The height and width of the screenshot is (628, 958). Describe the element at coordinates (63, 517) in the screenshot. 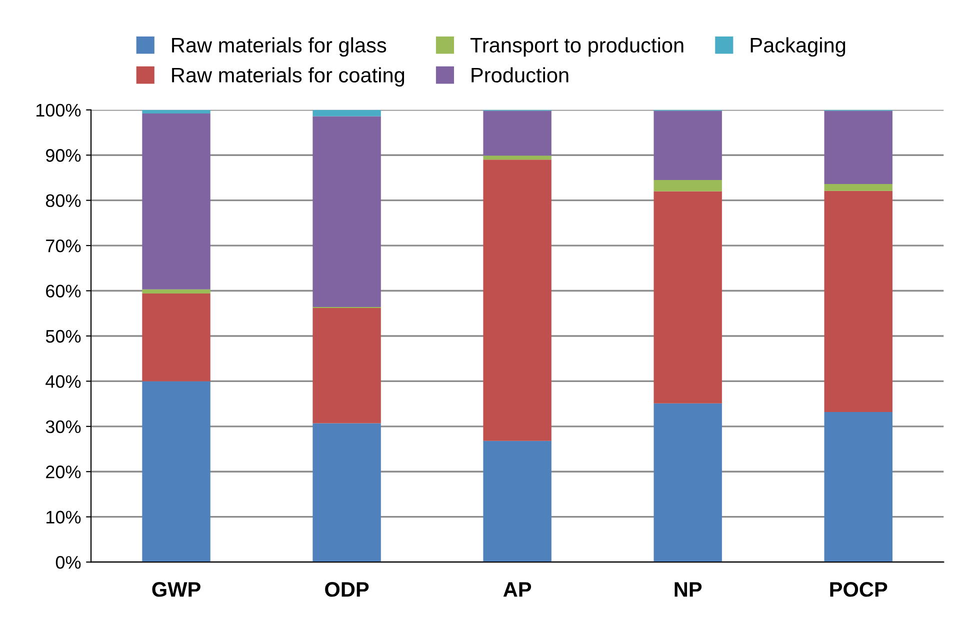

I see `y-tick-label: 10%` at that location.